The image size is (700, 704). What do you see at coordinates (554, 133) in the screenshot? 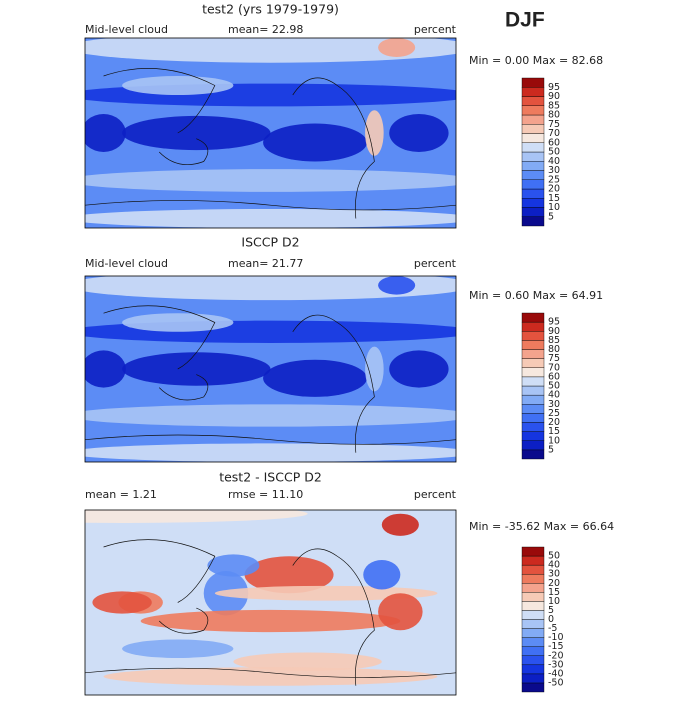
I see `colorbar-label: 70` at bounding box center [554, 133].